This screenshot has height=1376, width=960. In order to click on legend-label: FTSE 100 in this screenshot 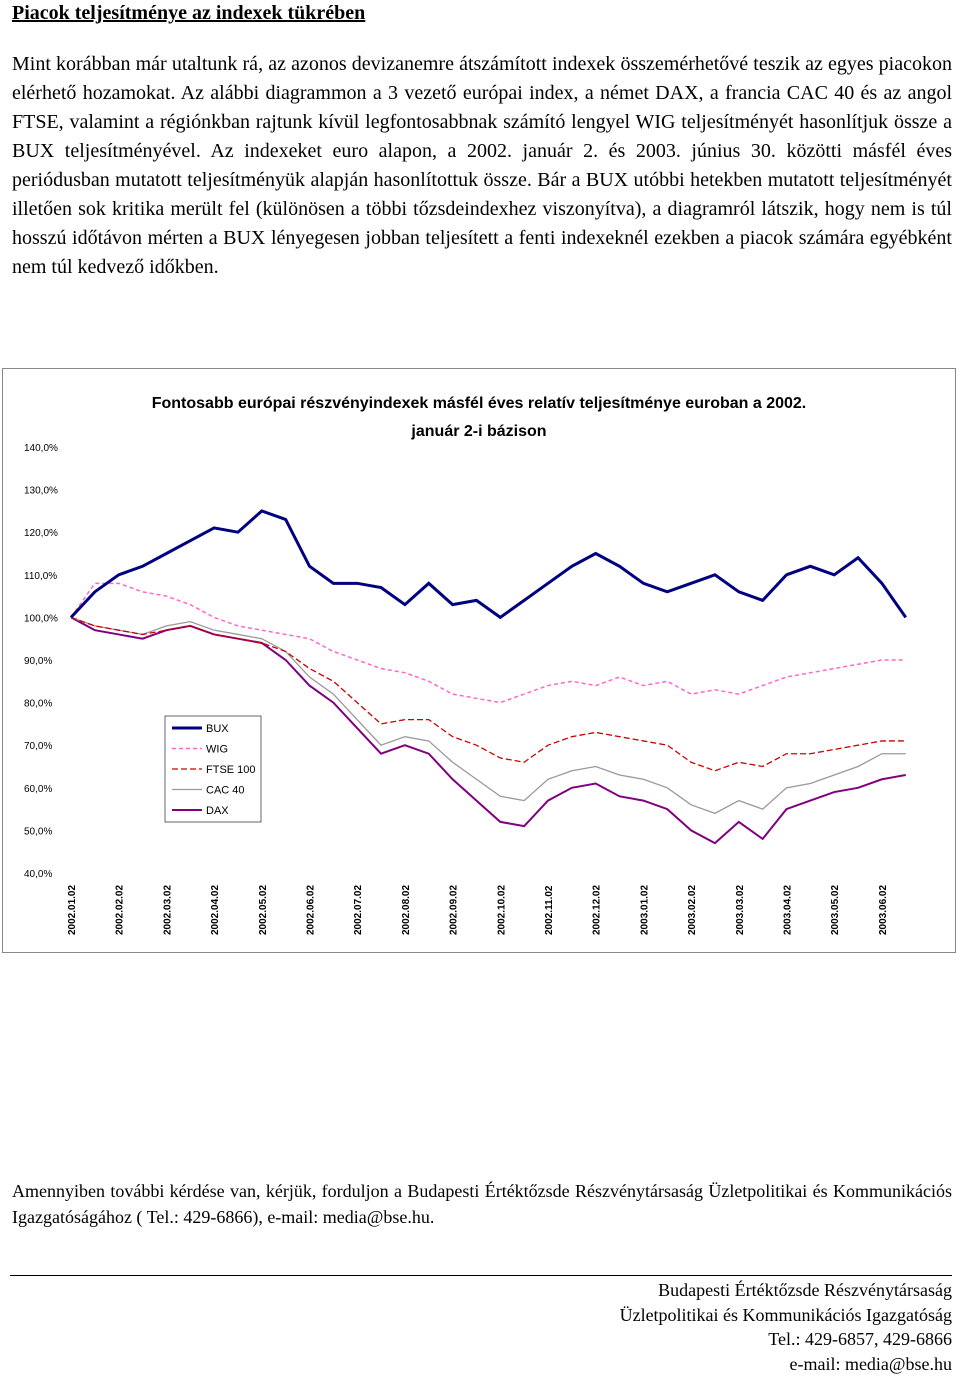, I will do `click(231, 770)`.